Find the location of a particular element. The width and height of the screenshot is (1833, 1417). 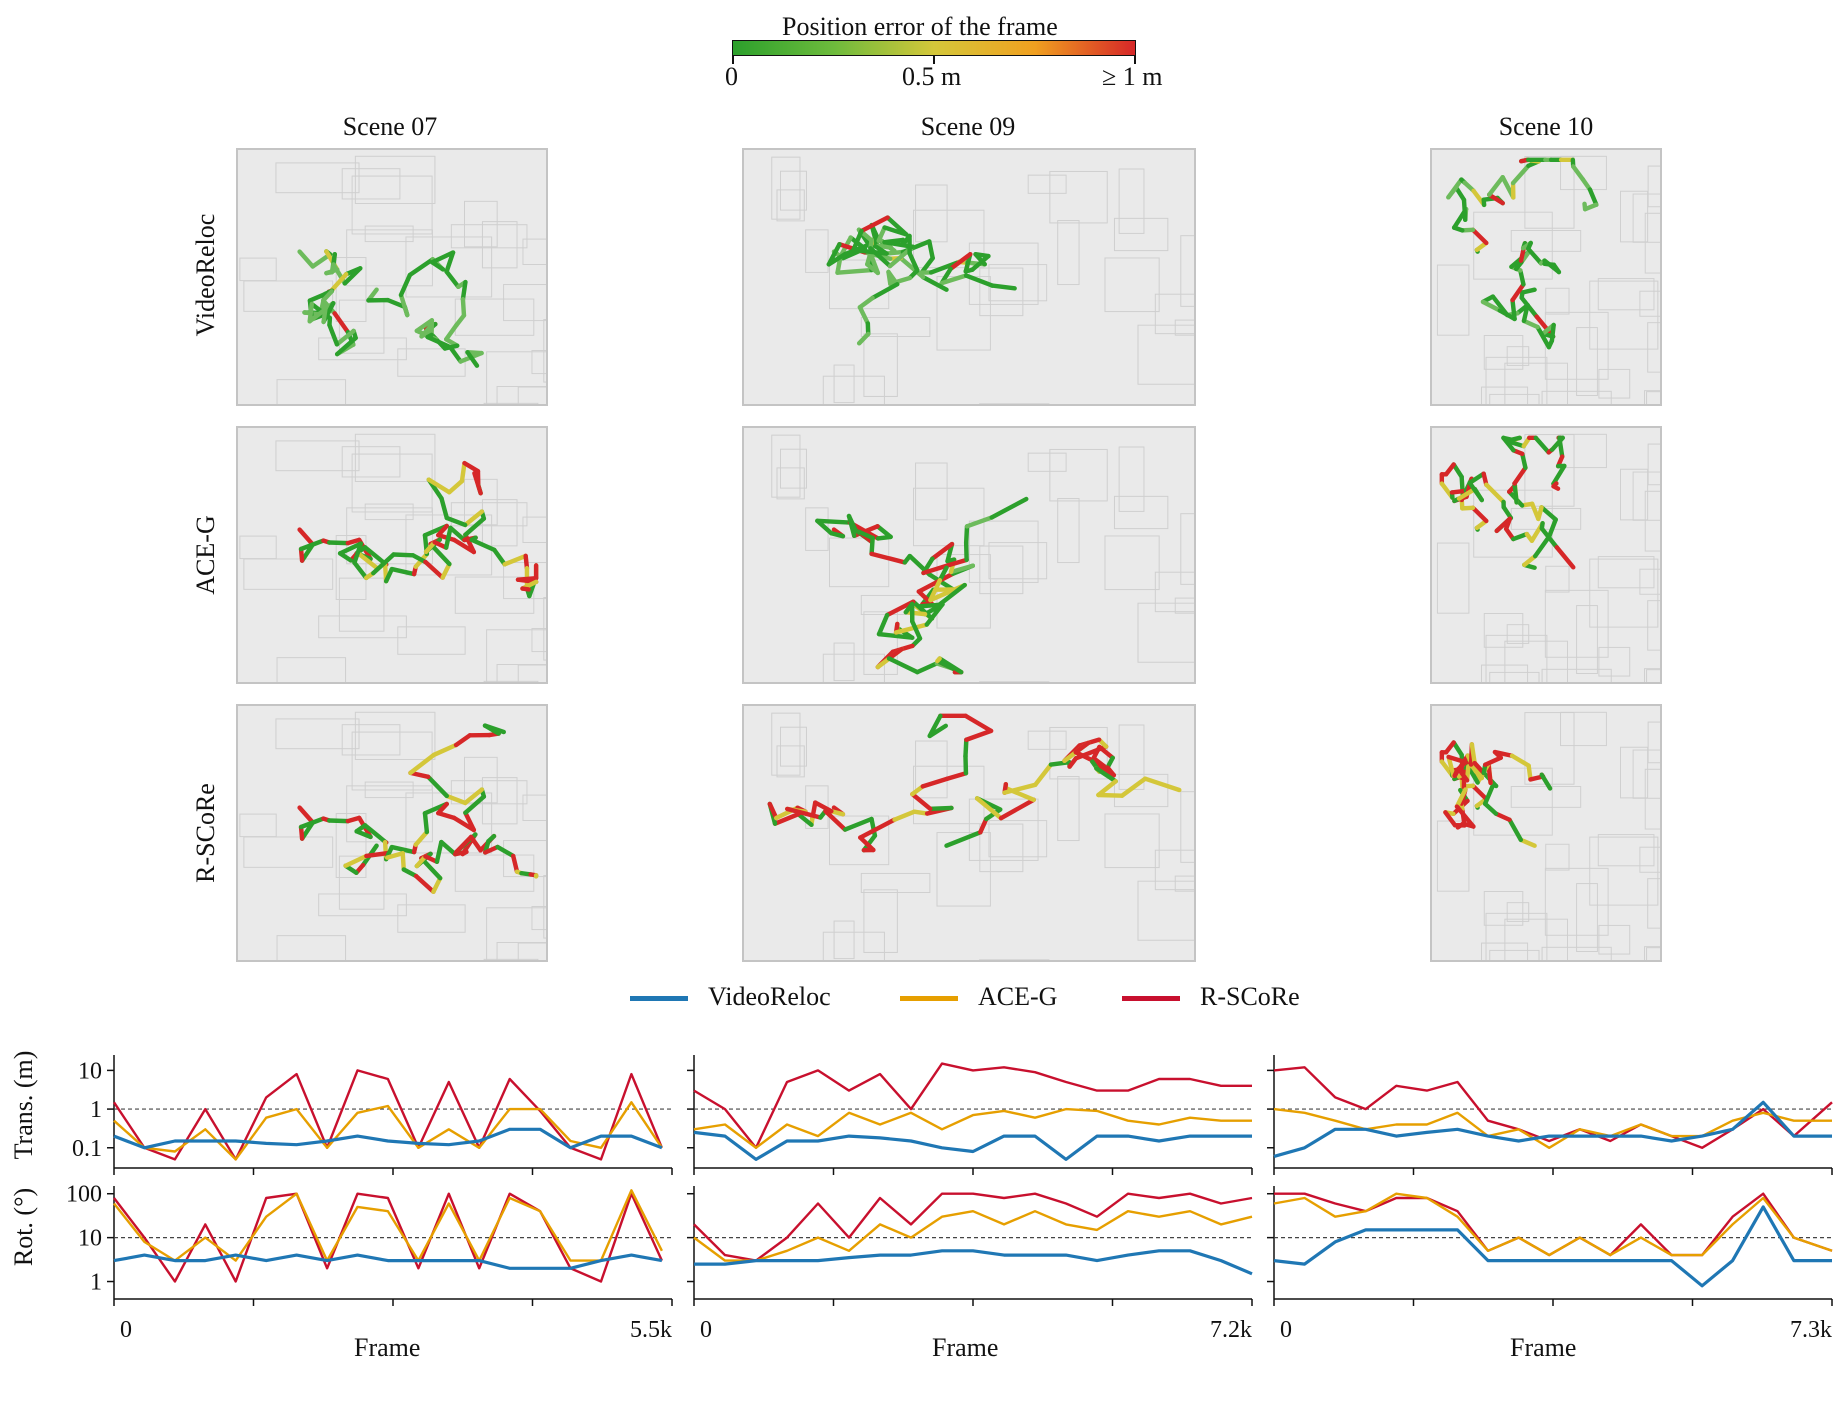

trajectory-render is located at coordinates (392, 557).